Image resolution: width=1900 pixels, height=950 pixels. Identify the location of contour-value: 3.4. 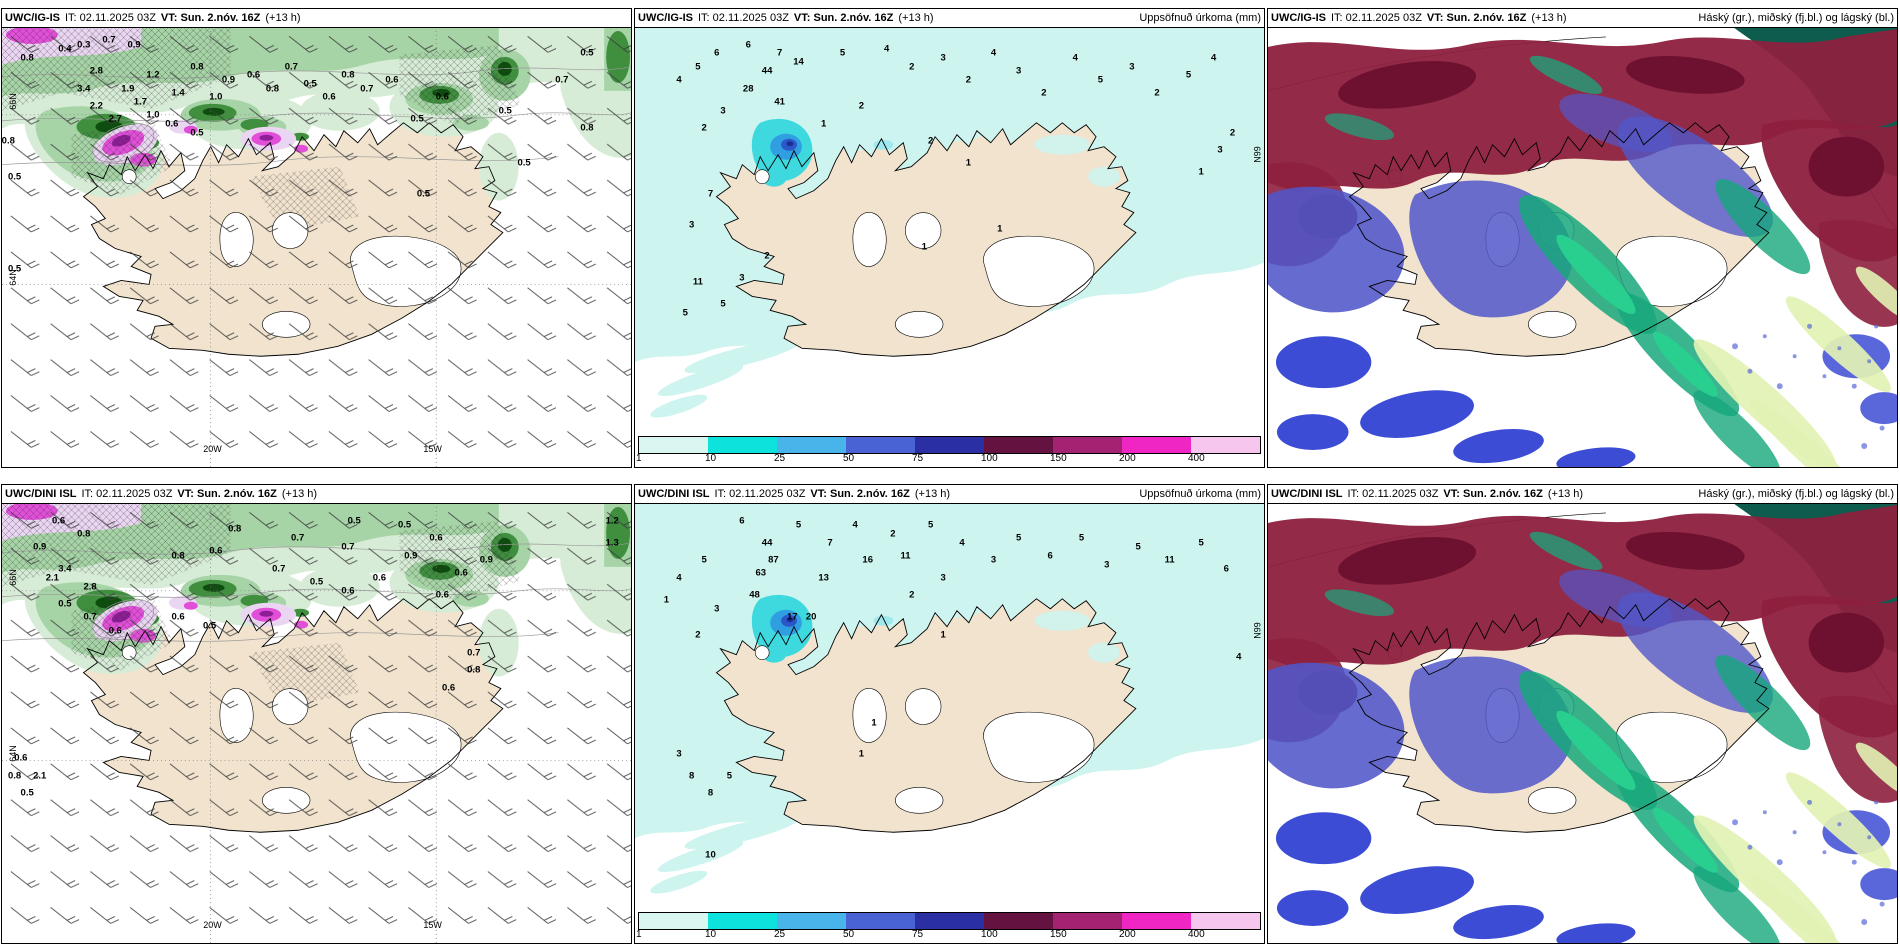
(65, 569).